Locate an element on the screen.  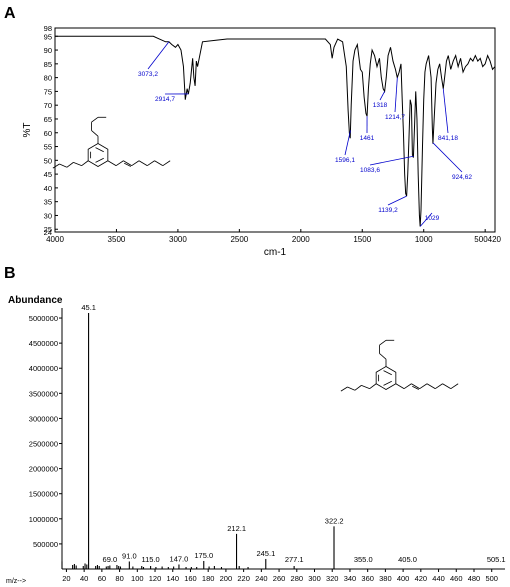
ms-peak-label: 115.0 is located at coordinates (150, 559).